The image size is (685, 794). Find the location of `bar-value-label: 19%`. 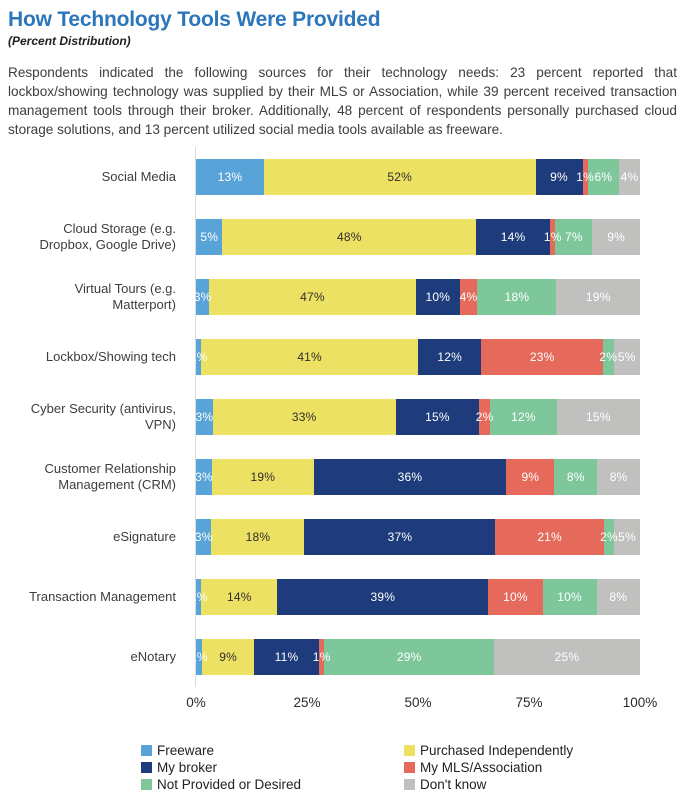

bar-value-label: 19% is located at coordinates (598, 297).